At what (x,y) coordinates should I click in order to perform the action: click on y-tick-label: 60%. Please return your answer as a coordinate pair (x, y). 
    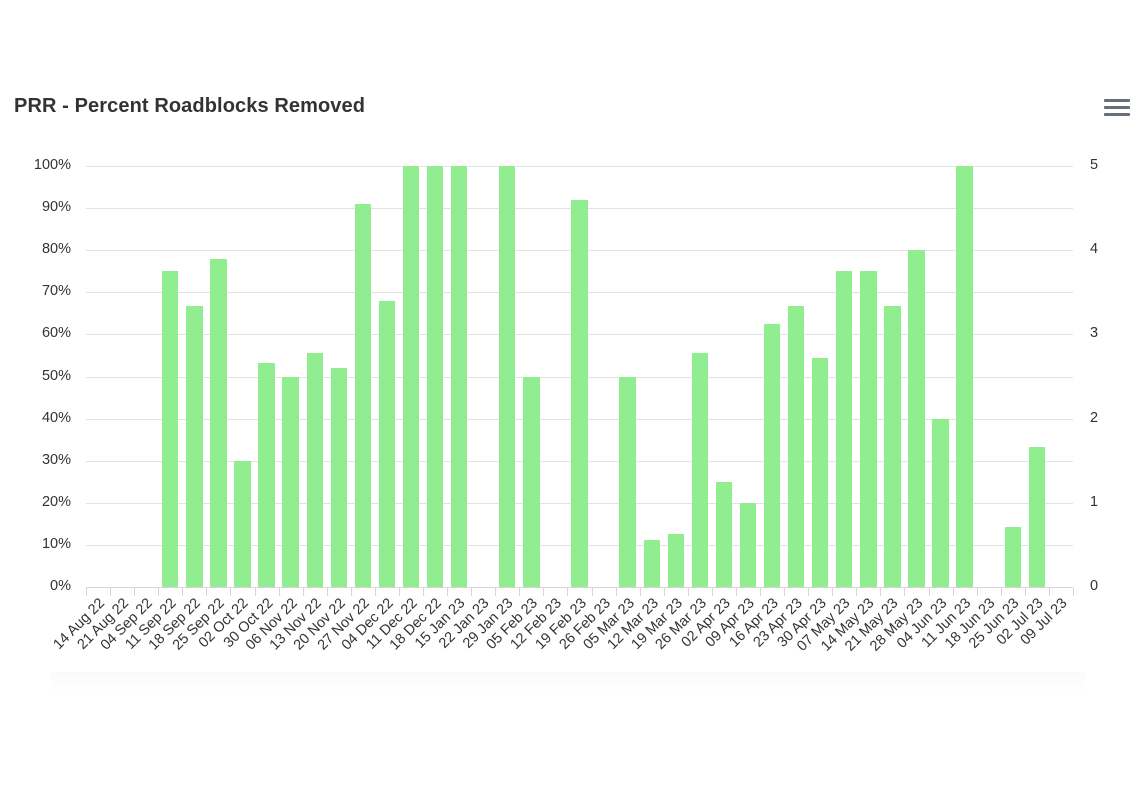
    Looking at the image, I should click on (56, 333).